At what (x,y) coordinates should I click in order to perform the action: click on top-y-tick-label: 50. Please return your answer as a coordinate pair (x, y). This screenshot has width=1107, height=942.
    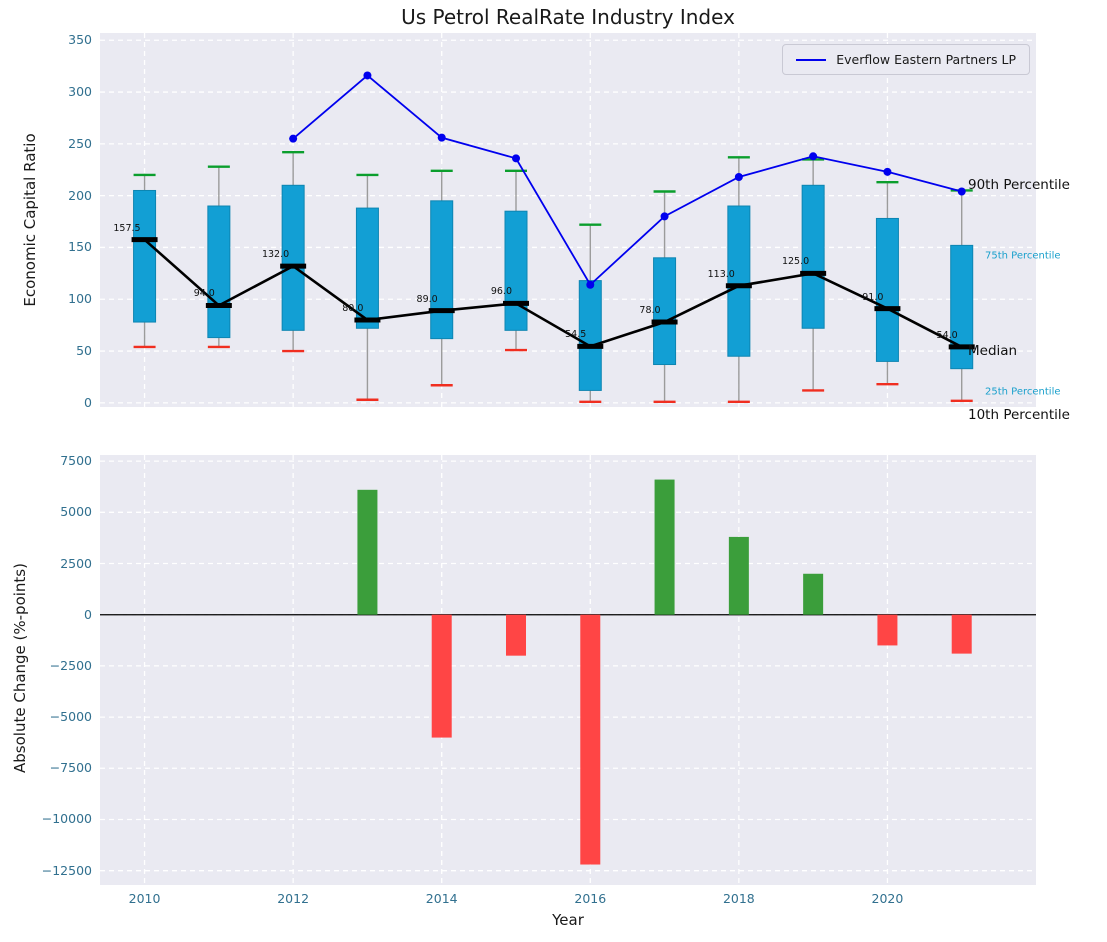
    Looking at the image, I should click on (84, 351).